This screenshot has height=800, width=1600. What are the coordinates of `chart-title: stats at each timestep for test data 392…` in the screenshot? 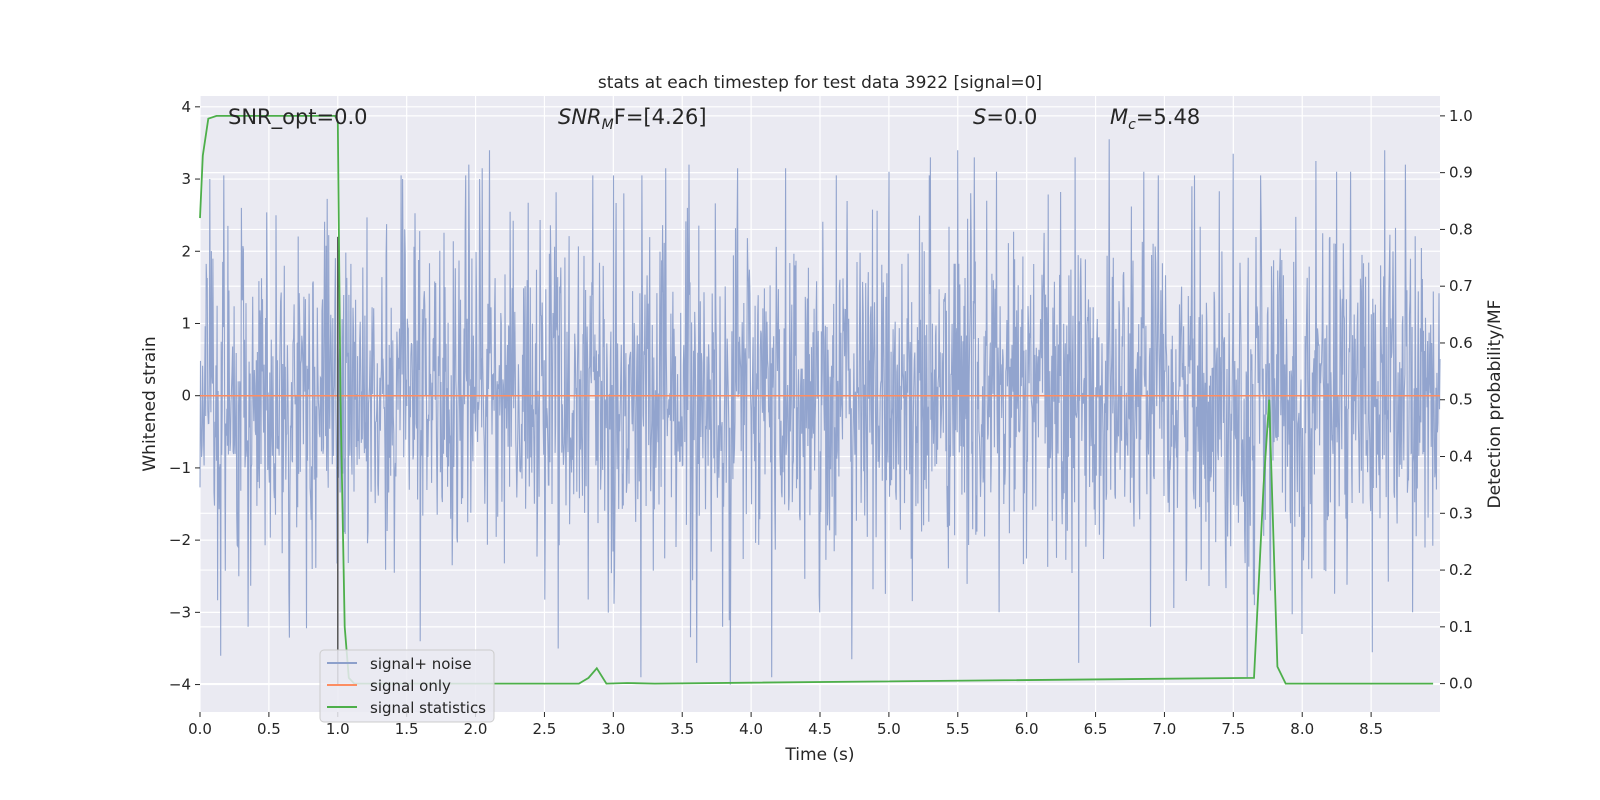 It's located at (820, 83).